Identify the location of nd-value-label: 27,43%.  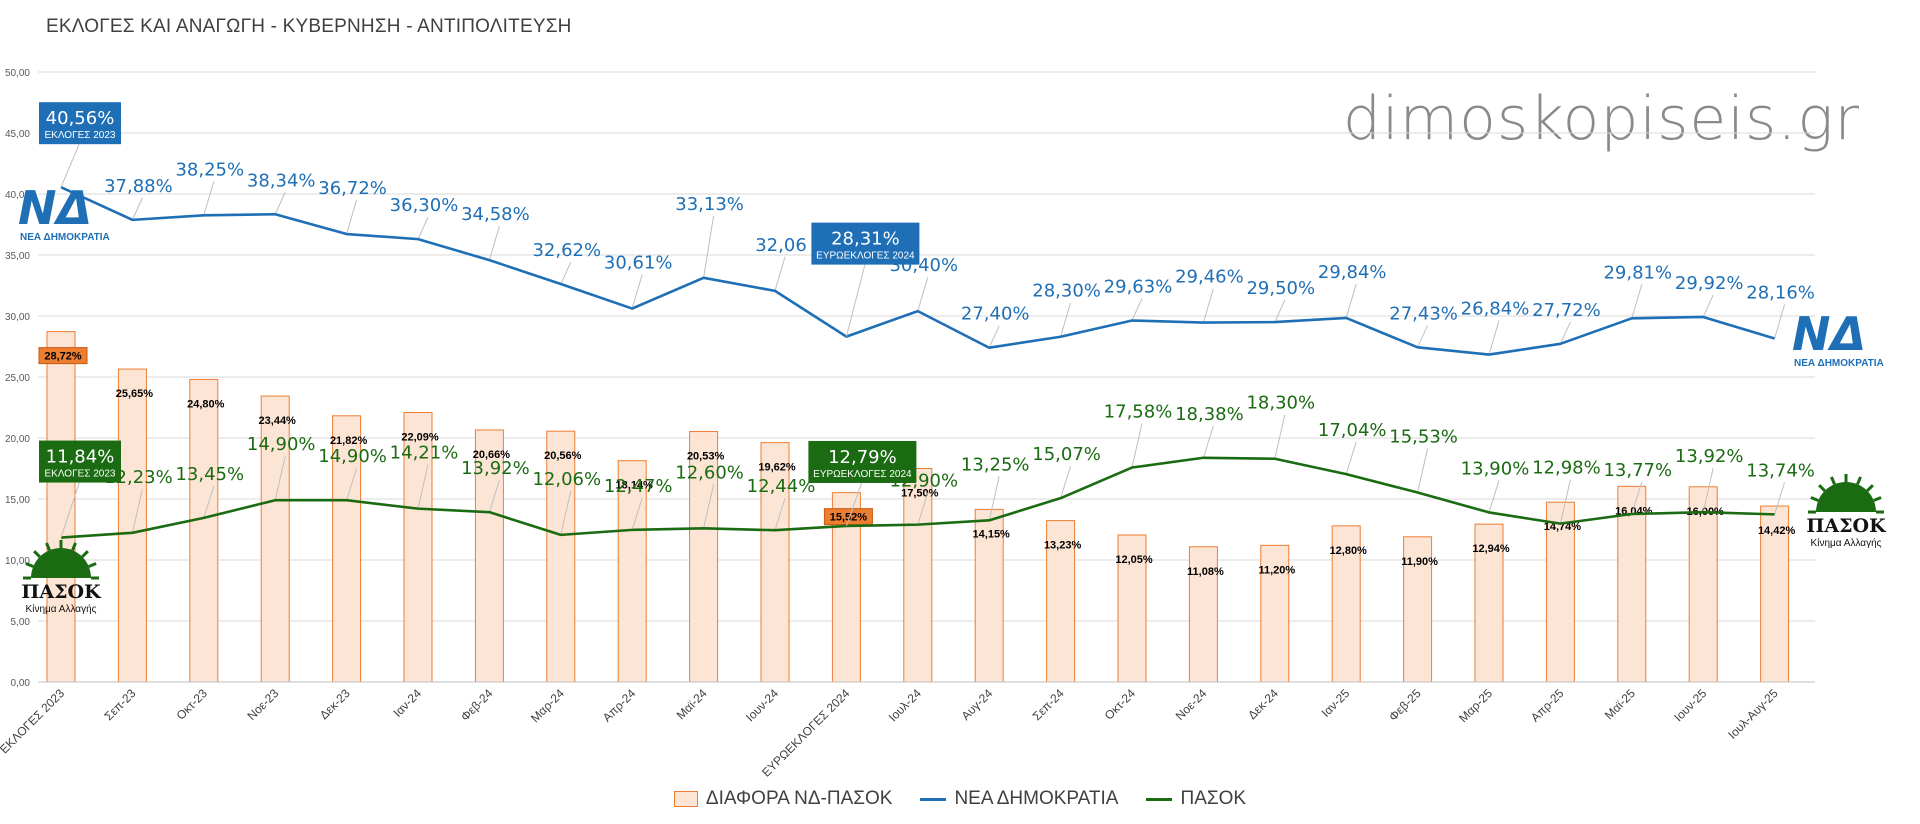
(1423, 313).